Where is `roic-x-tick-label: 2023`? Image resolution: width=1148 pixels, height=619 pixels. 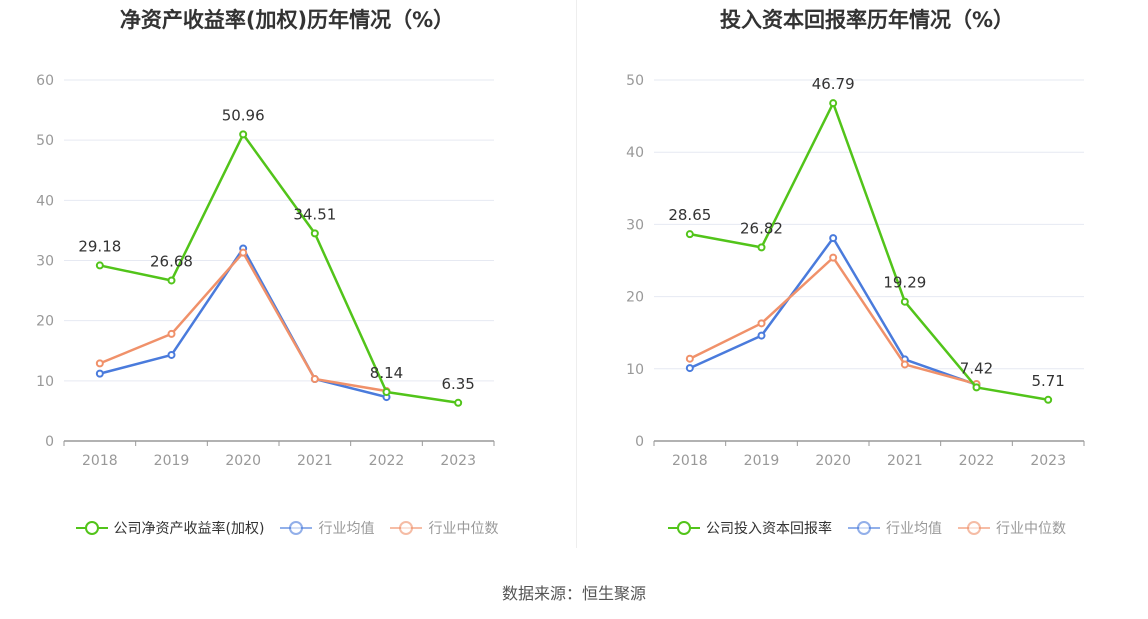 roic-x-tick-label: 2023 is located at coordinates (1048, 461).